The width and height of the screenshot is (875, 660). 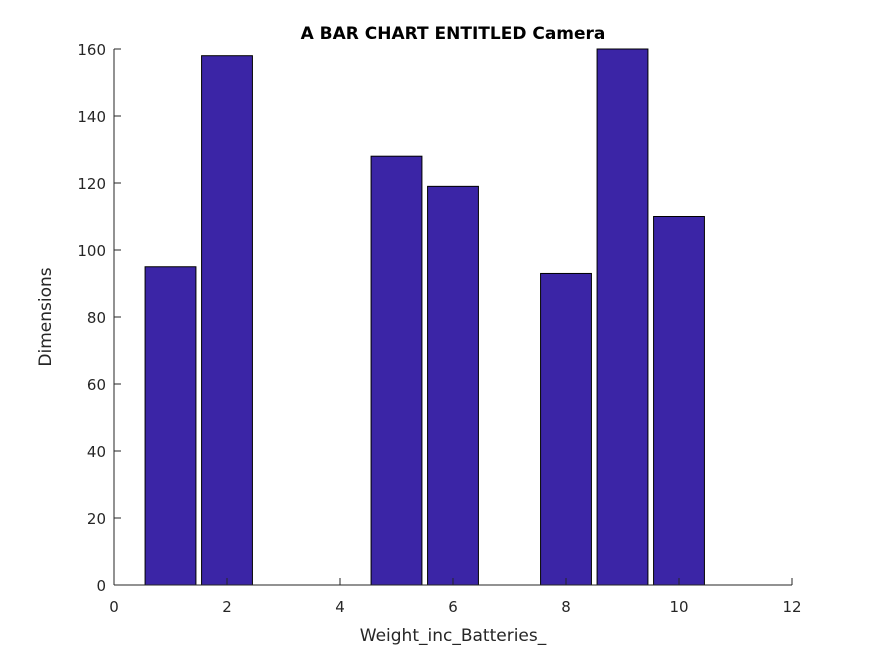 What do you see at coordinates (46, 316) in the screenshot?
I see `y-axis-label: Dimensions` at bounding box center [46, 316].